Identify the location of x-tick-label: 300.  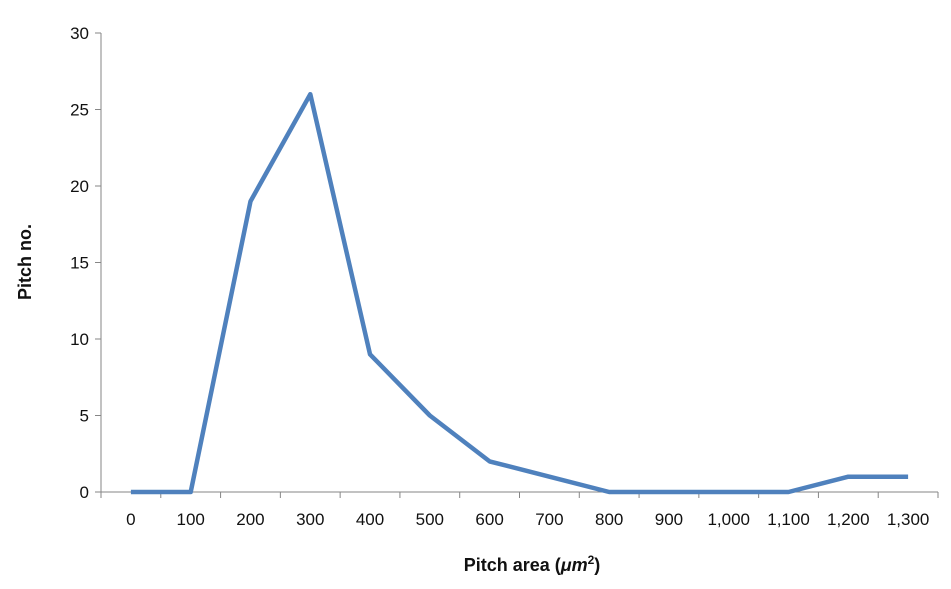
(310, 519).